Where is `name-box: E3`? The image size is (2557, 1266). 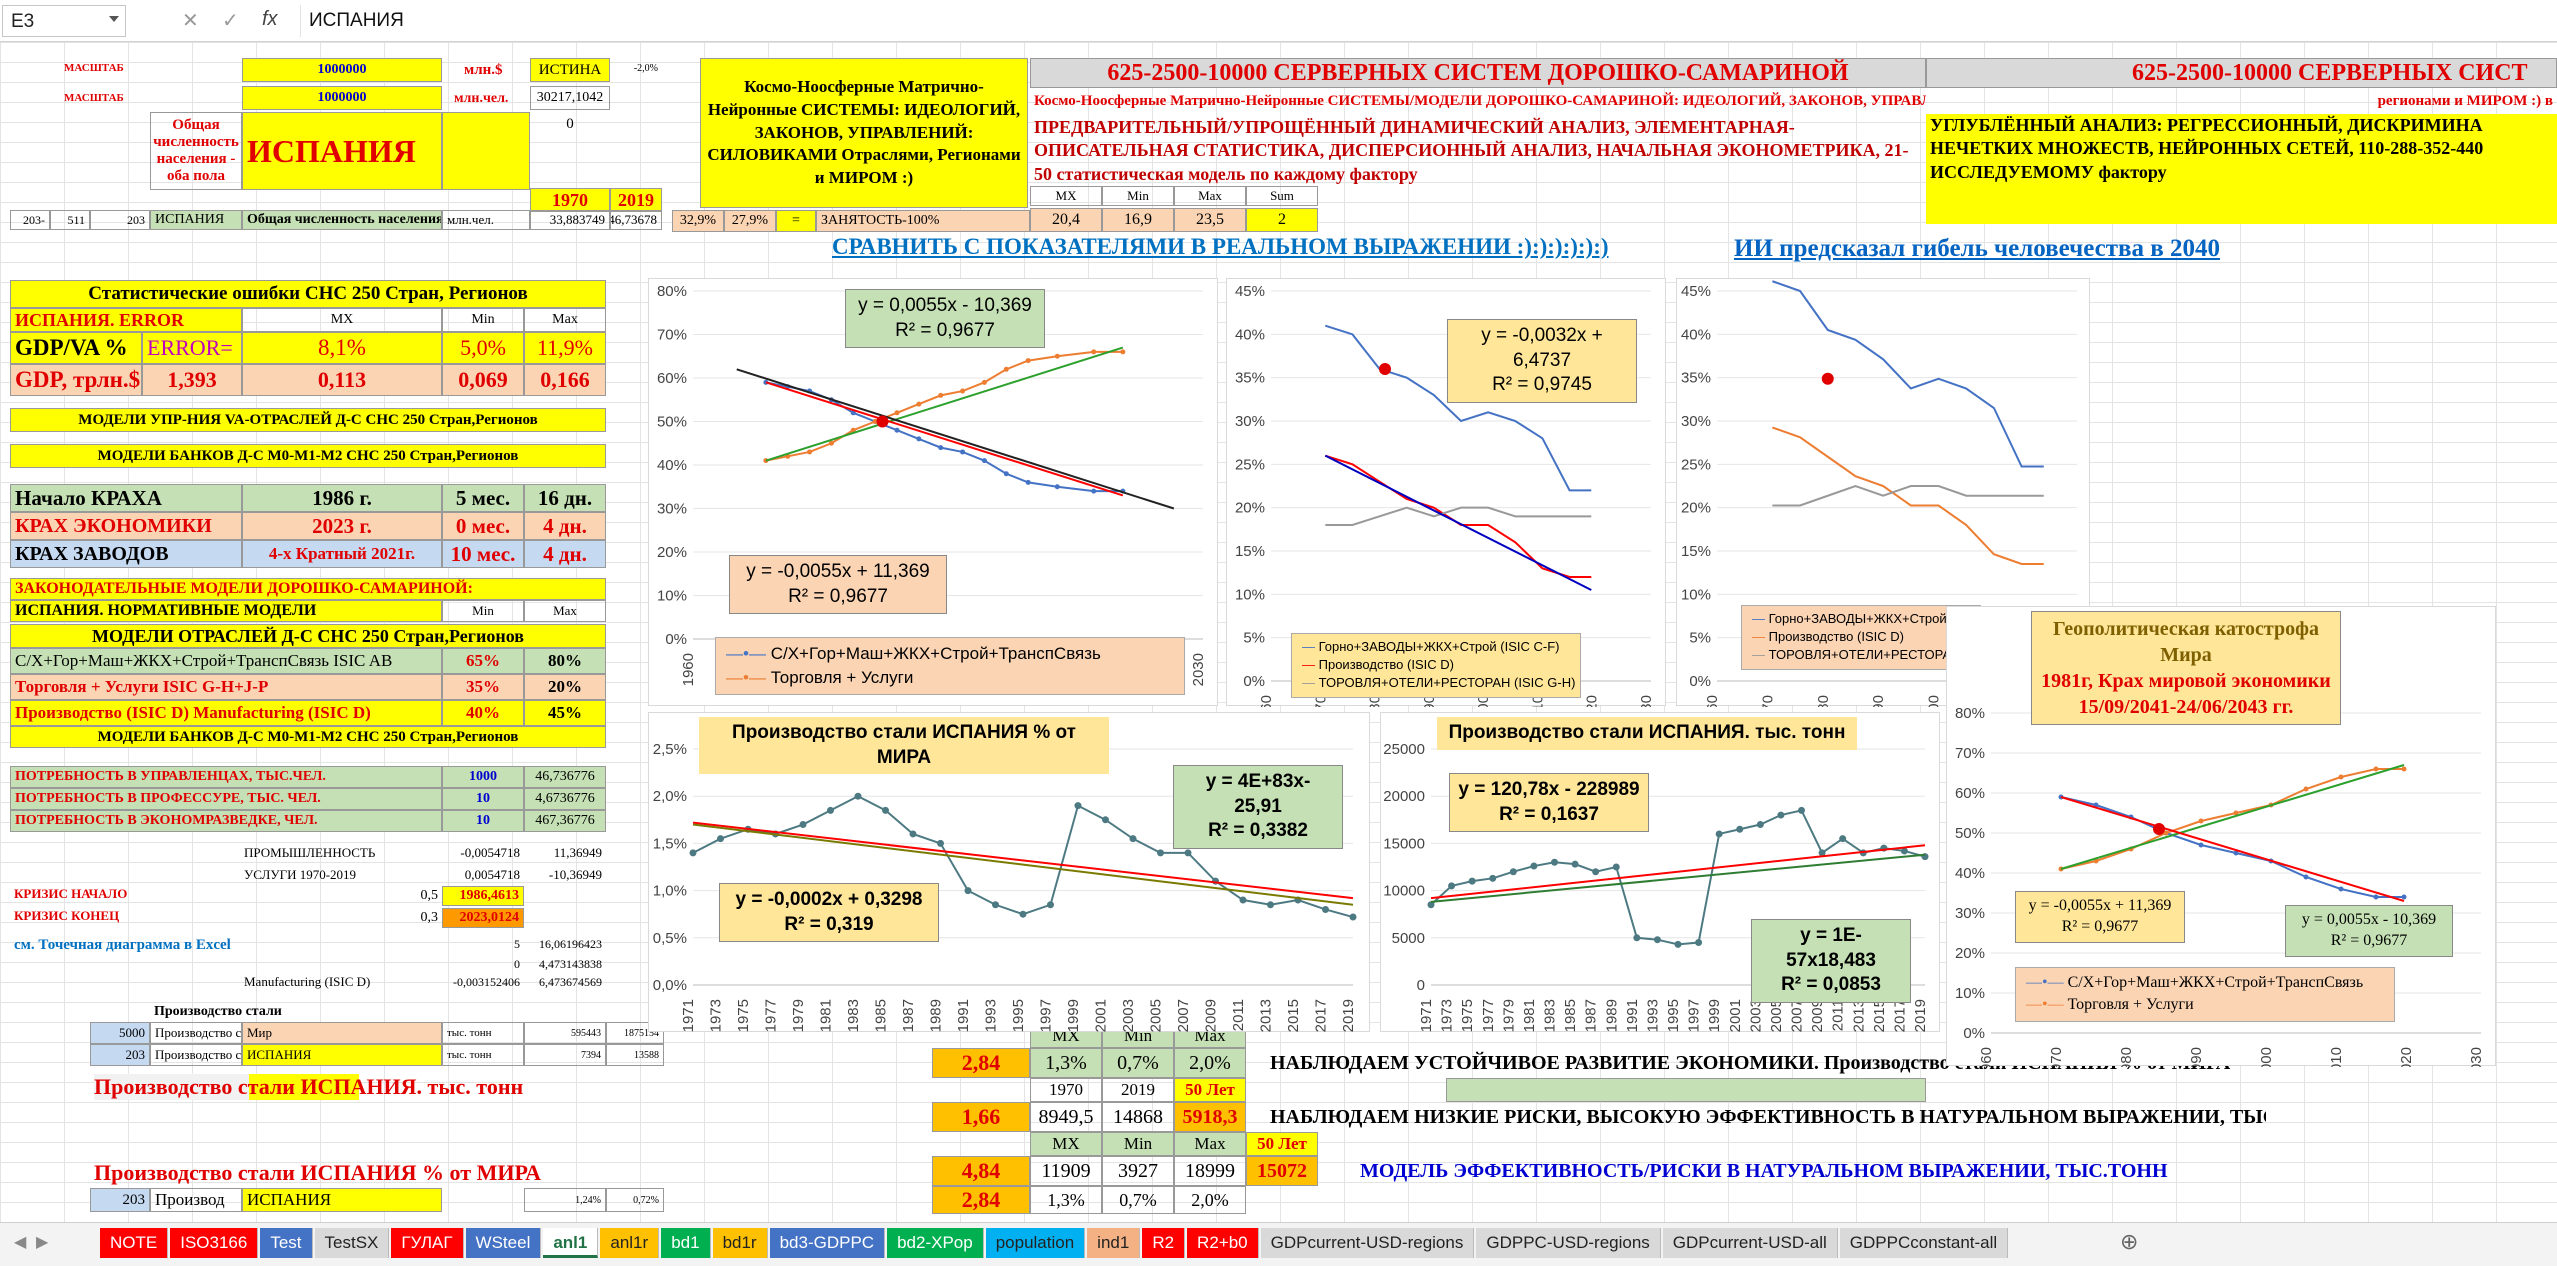
name-box: E3 is located at coordinates (64, 21).